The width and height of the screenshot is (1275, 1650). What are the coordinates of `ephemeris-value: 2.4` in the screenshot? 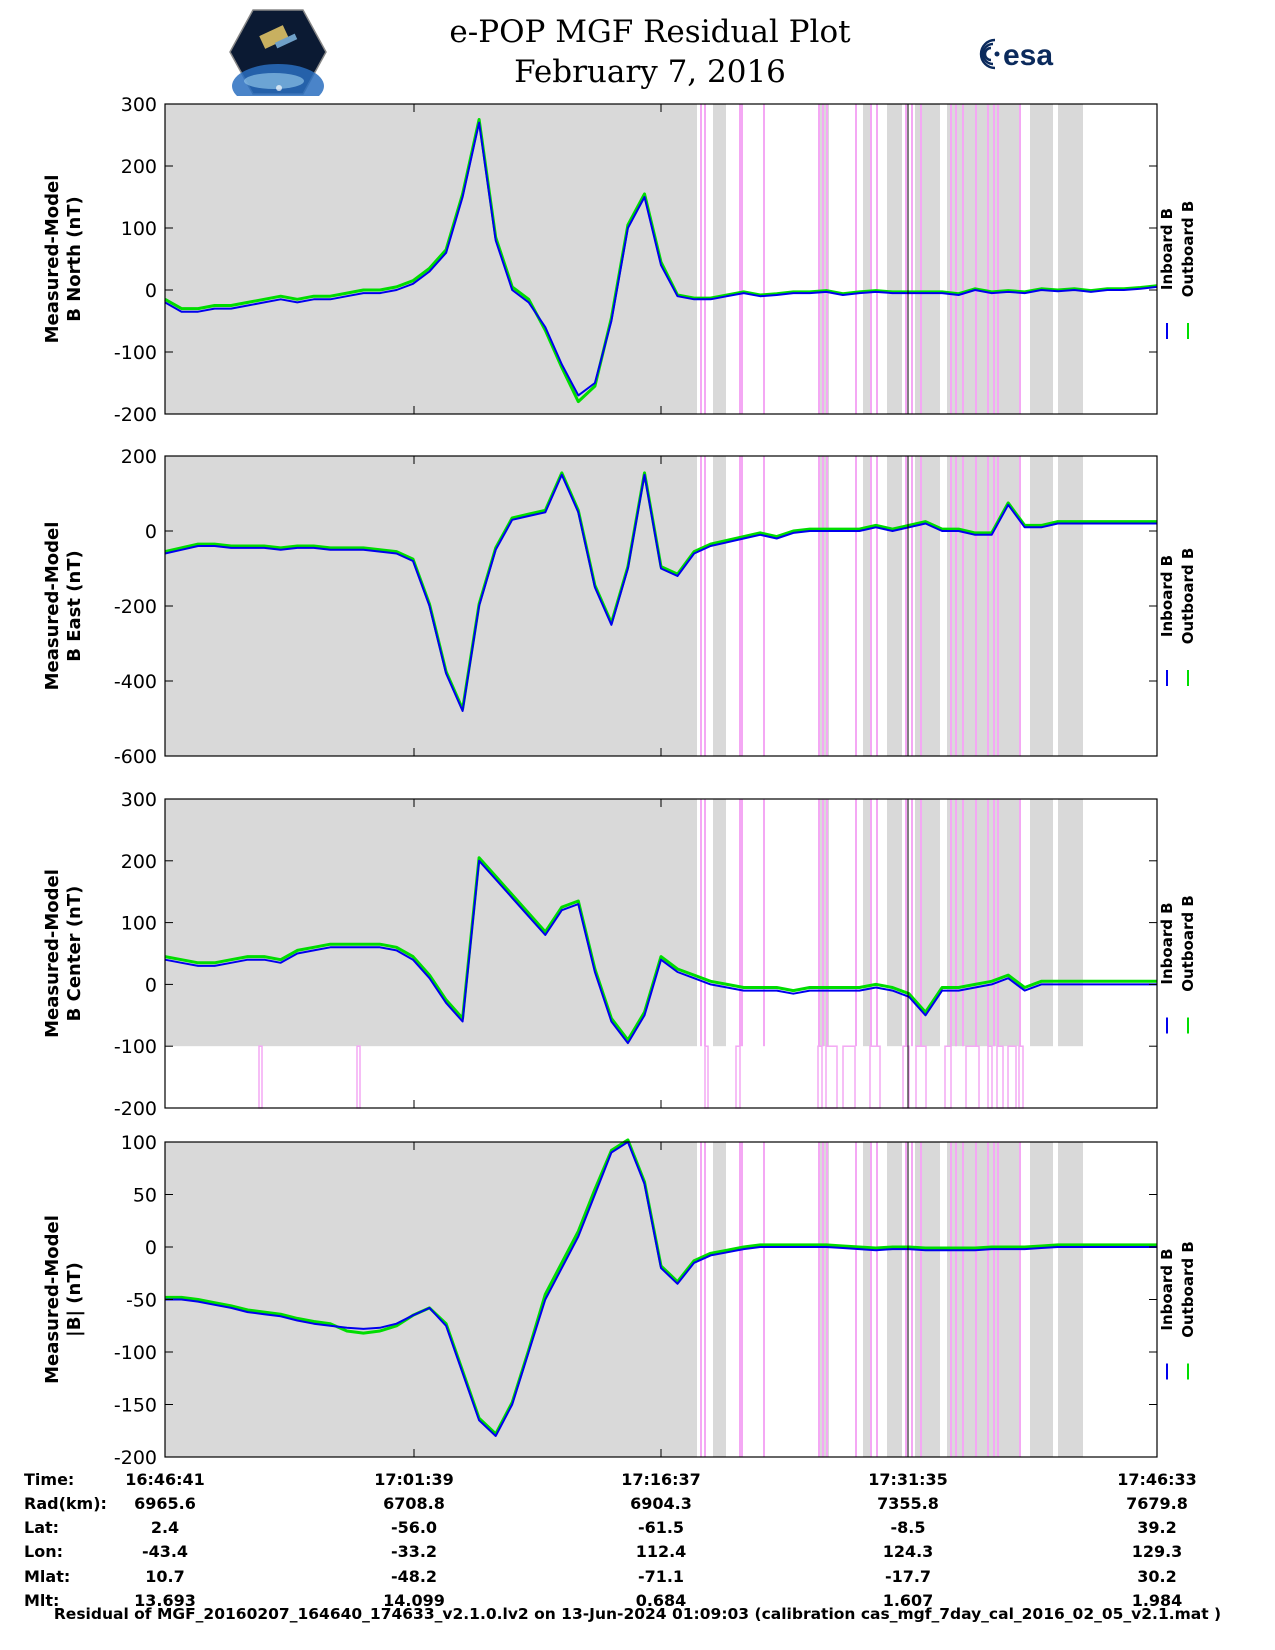 It's located at (165, 1527).